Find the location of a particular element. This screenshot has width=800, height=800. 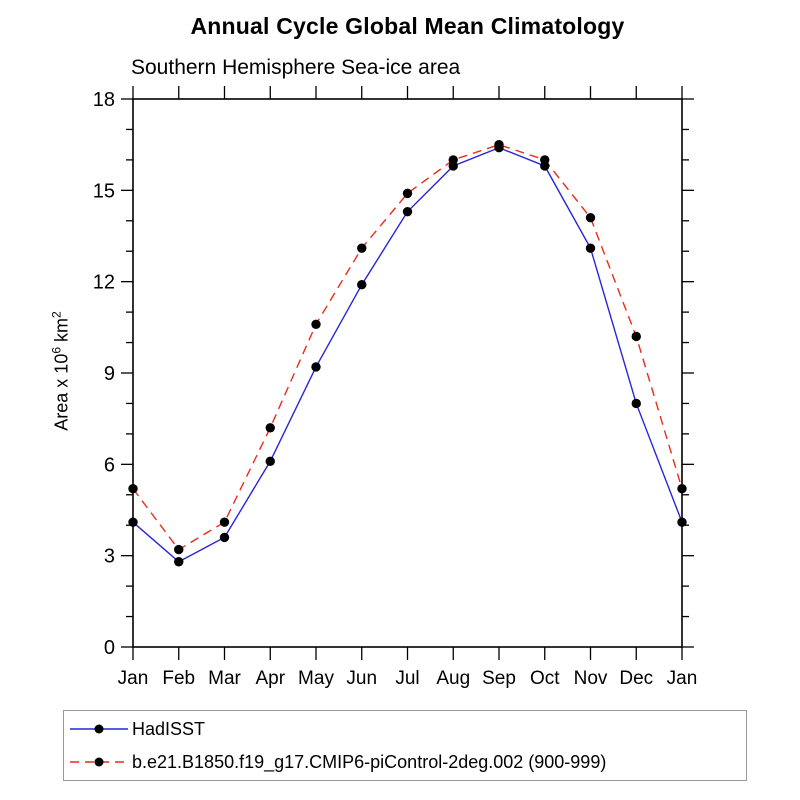

y-tick-label: 0 is located at coordinates (109, 648).